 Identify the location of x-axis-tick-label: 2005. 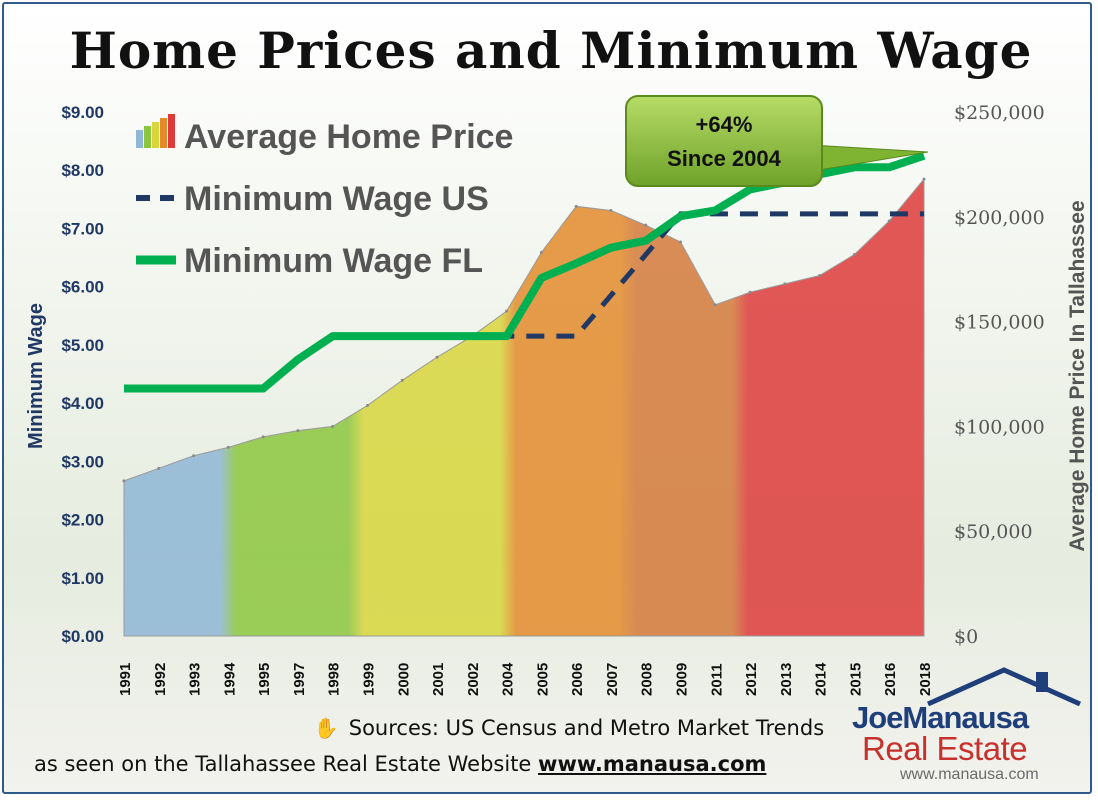
(542, 679).